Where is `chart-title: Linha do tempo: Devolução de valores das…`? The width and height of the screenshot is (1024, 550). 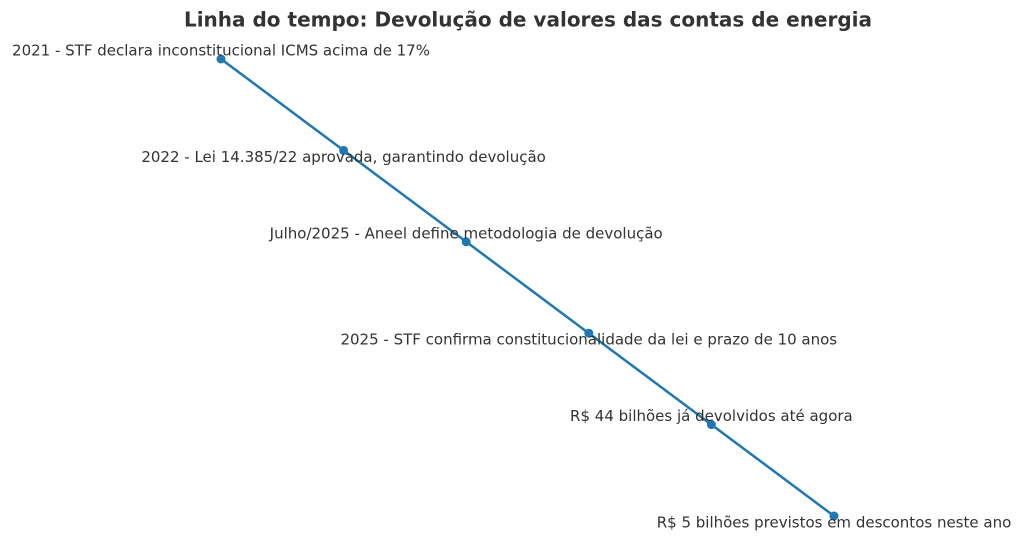 chart-title: Linha do tempo: Devolução de valores das… is located at coordinates (528, 20).